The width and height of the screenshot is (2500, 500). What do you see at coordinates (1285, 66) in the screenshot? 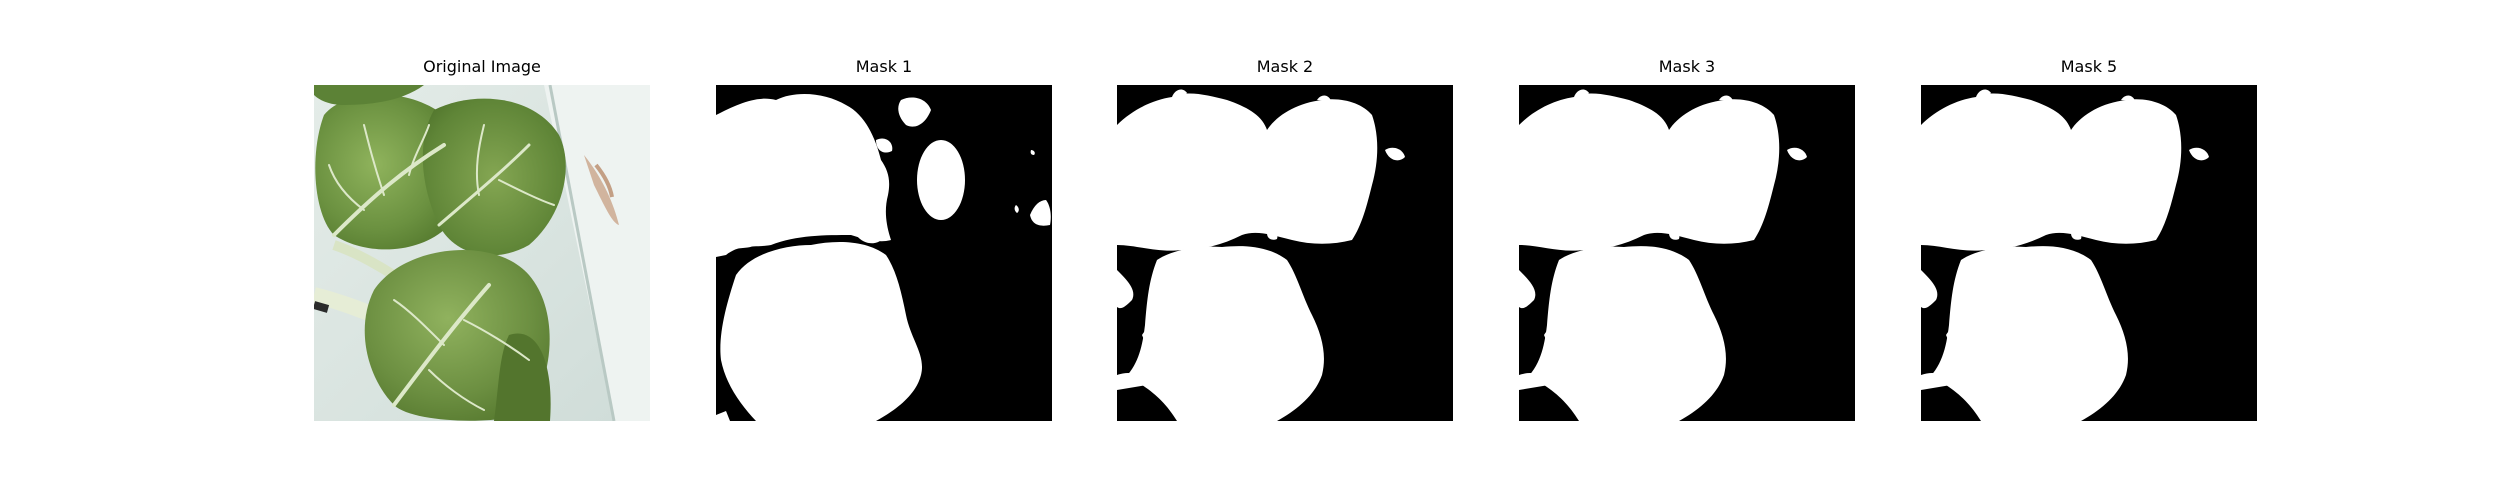
I see `panel-title: Mask 2` at bounding box center [1285, 66].